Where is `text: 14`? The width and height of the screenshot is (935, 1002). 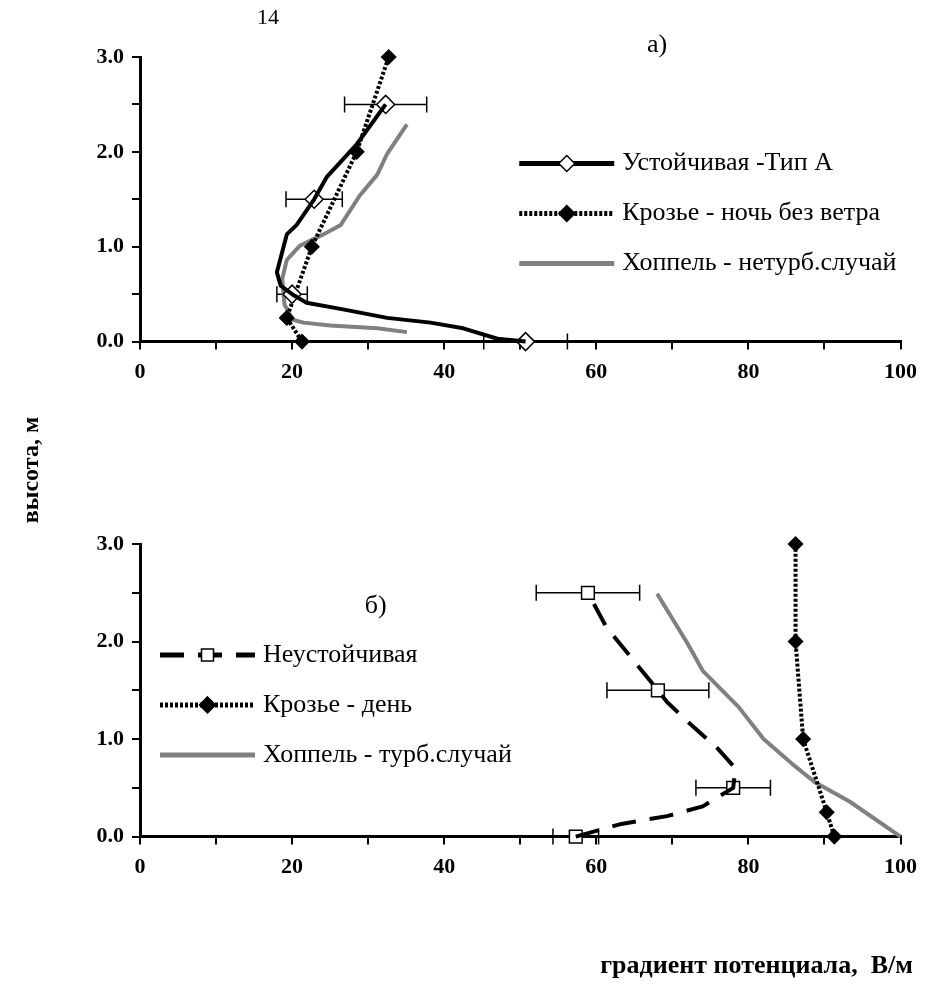
text: 14 is located at coordinates (268, 17).